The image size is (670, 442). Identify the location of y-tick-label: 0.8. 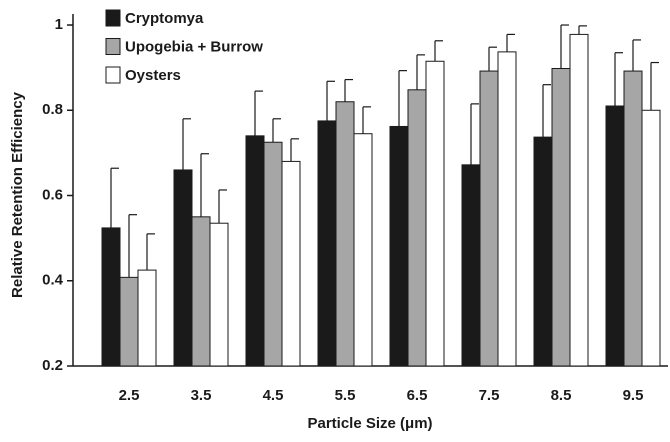
(52, 109).